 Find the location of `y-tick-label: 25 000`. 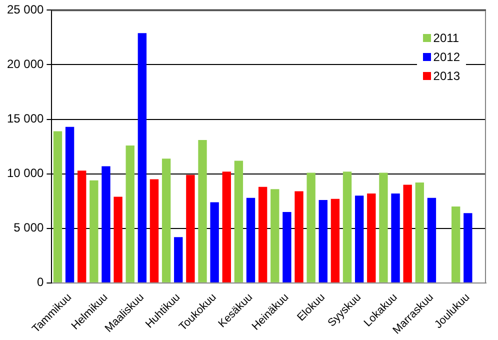

y-tick-label: 25 000 is located at coordinates (25, 9).